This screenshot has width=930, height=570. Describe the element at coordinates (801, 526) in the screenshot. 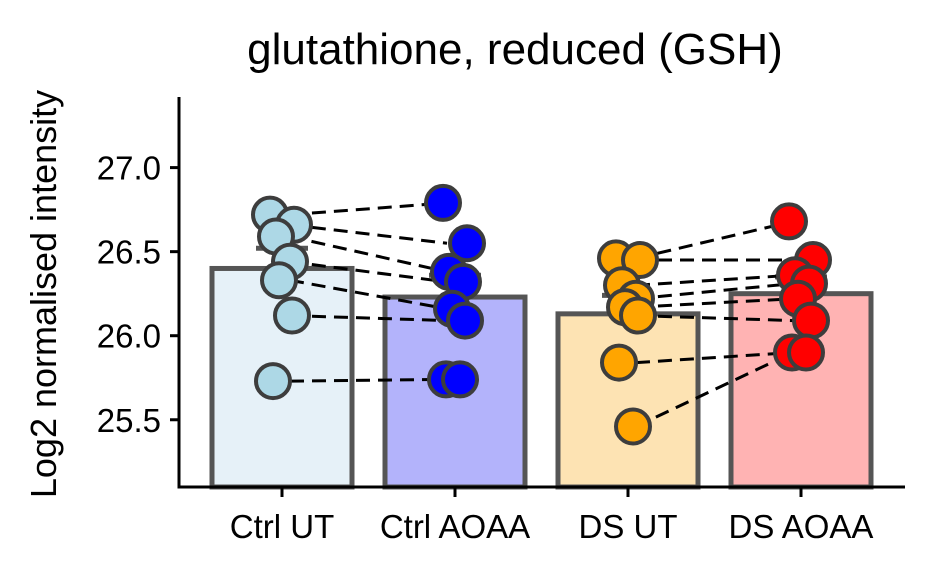

I see `x-tick-label: DS AOAA` at that location.